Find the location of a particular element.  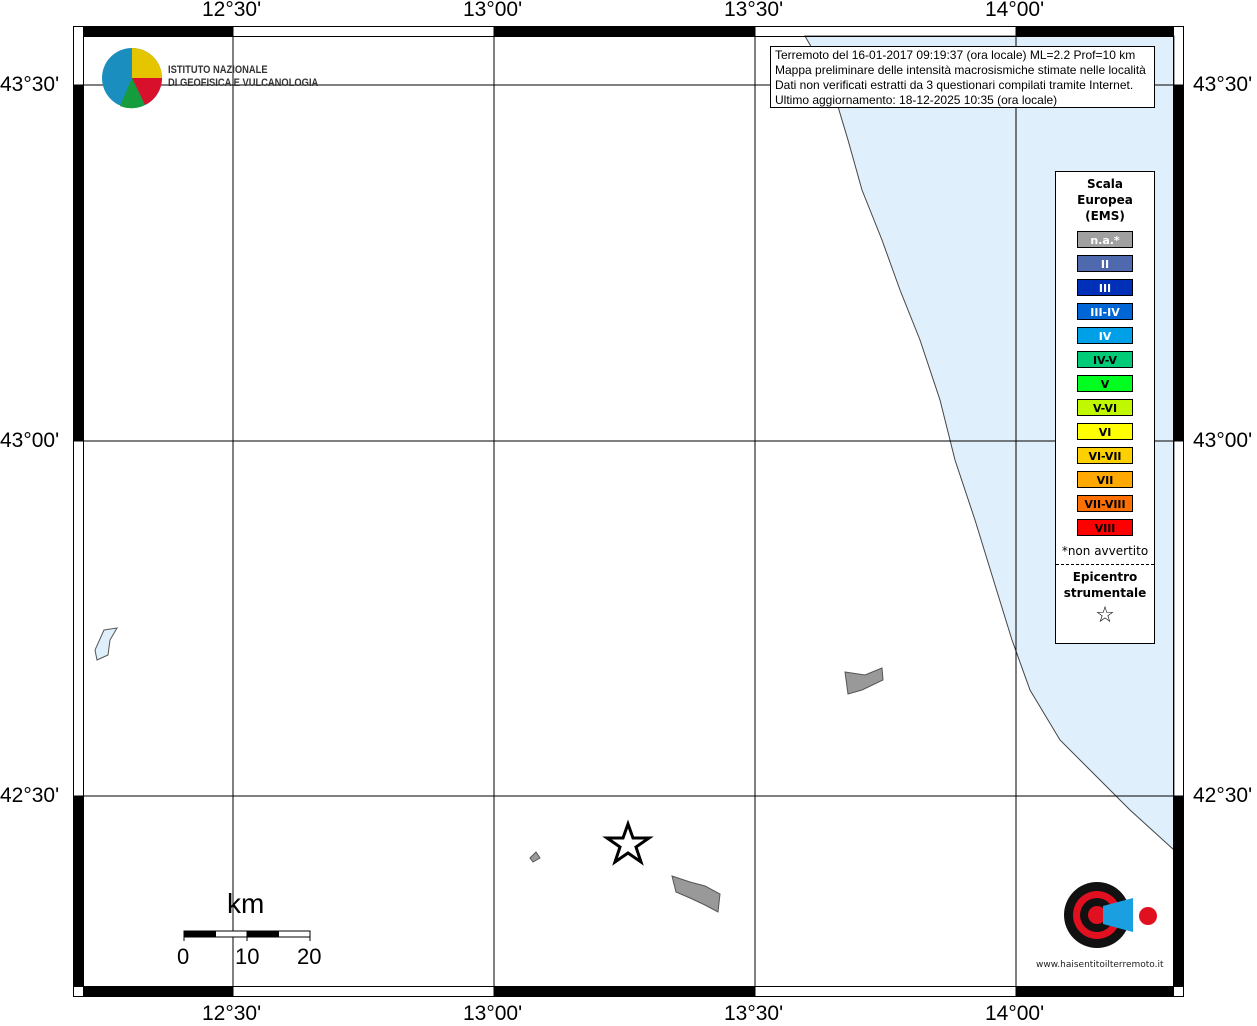

scalebar-tick: 20 is located at coordinates (309, 956).